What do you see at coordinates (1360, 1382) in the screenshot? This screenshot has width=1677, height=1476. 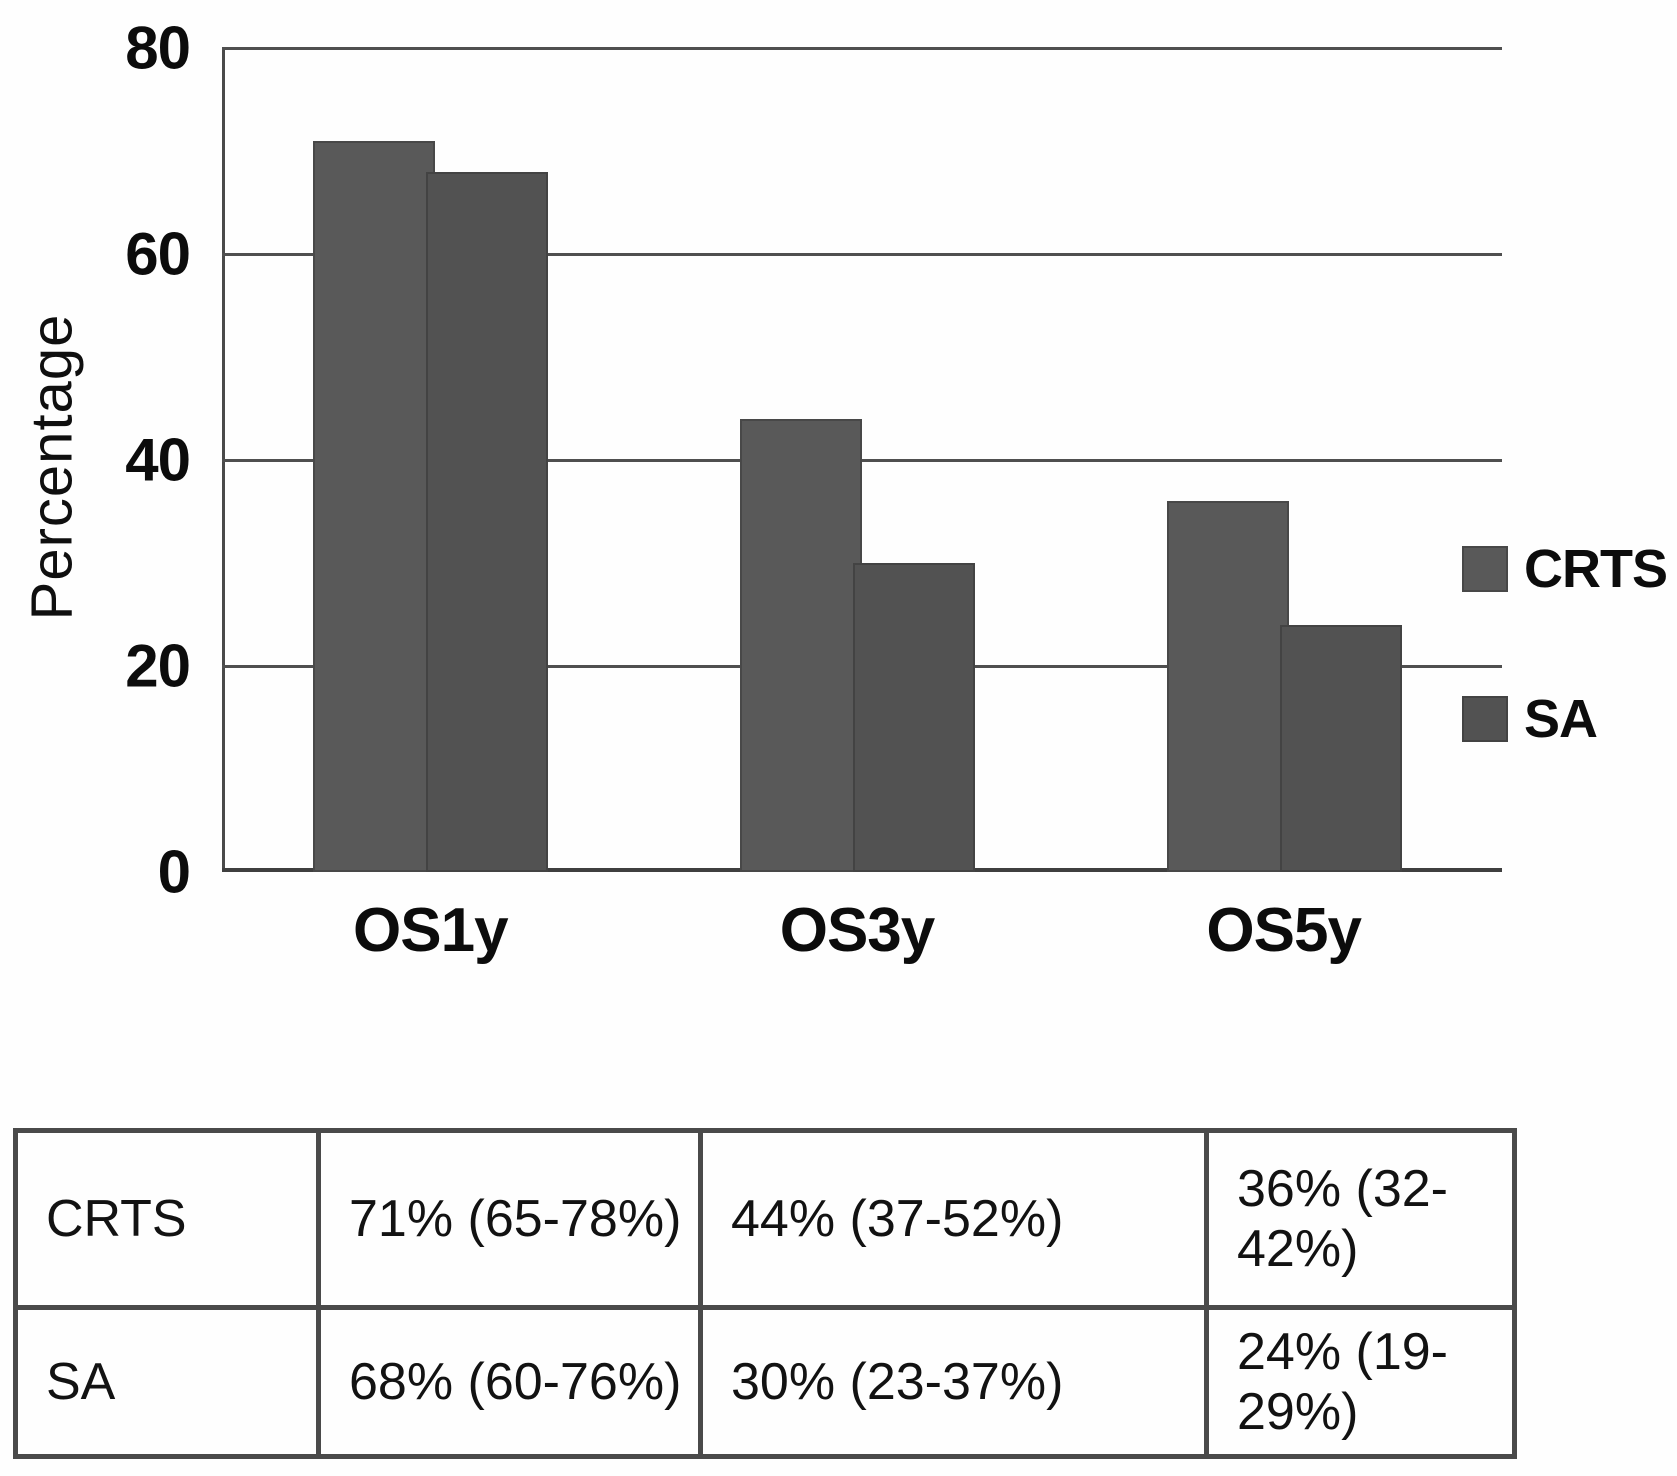 I see `table-cell: 24% (19-29%)` at bounding box center [1360, 1382].